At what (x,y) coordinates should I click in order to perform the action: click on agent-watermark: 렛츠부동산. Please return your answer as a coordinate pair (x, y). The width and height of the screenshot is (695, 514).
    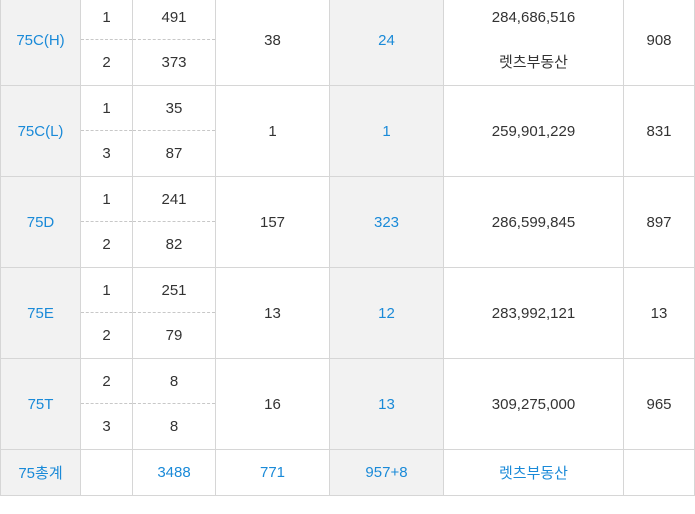
    Looking at the image, I should click on (533, 62).